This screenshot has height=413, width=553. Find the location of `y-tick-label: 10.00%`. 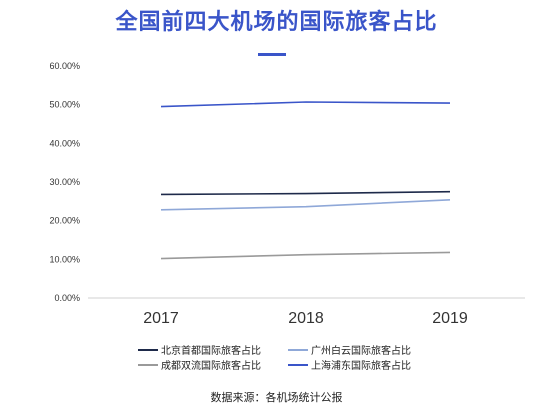

y-tick-label: 10.00% is located at coordinates (64, 259).